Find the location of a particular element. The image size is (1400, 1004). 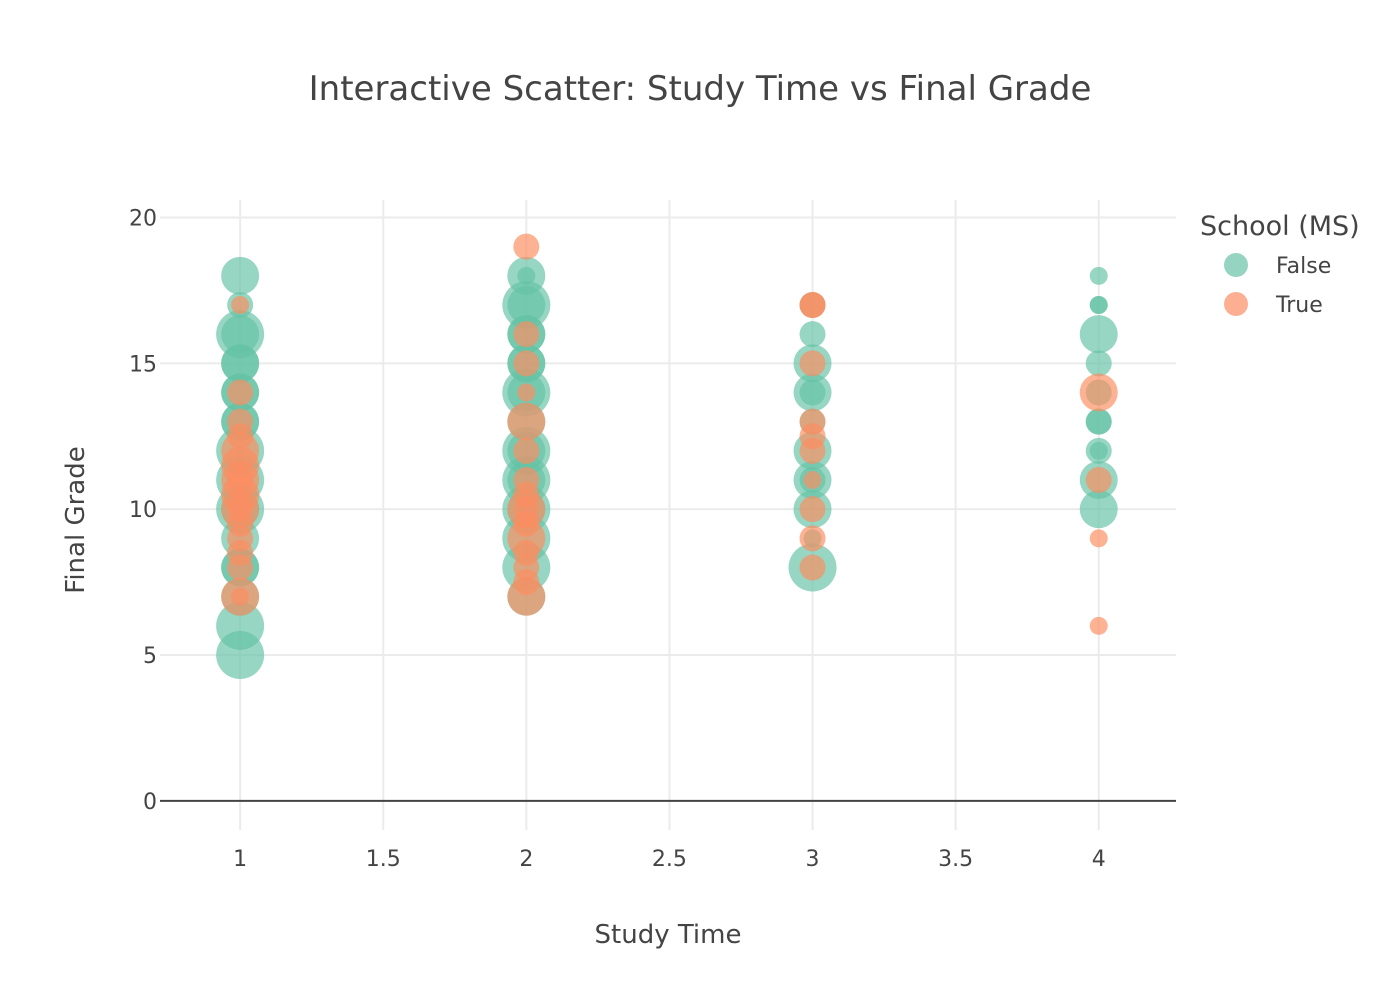

y-tick-label: 0 is located at coordinates (150, 802).